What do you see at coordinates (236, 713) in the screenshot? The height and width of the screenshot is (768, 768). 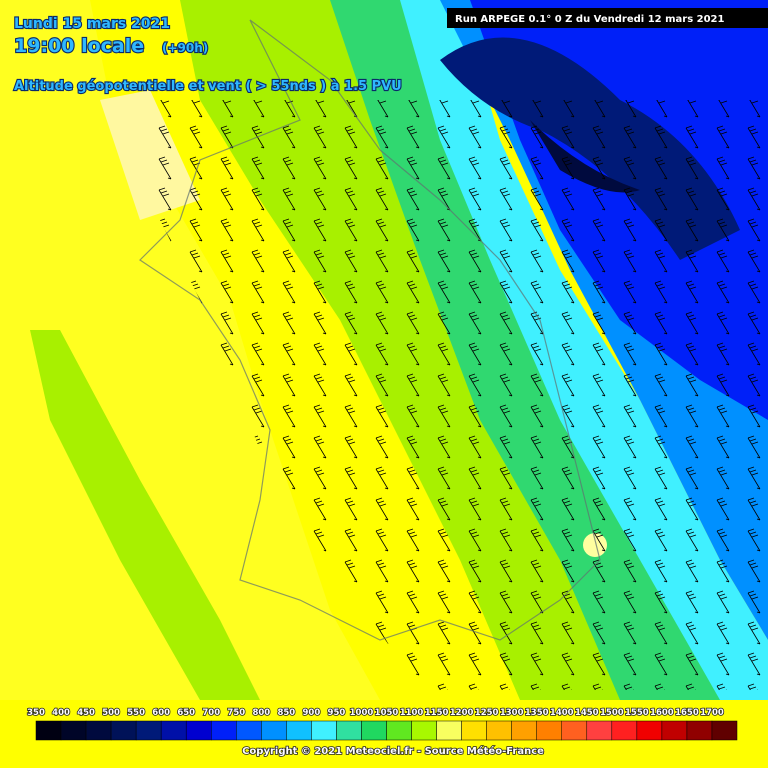 I see `legend-label: 750` at bounding box center [236, 713].